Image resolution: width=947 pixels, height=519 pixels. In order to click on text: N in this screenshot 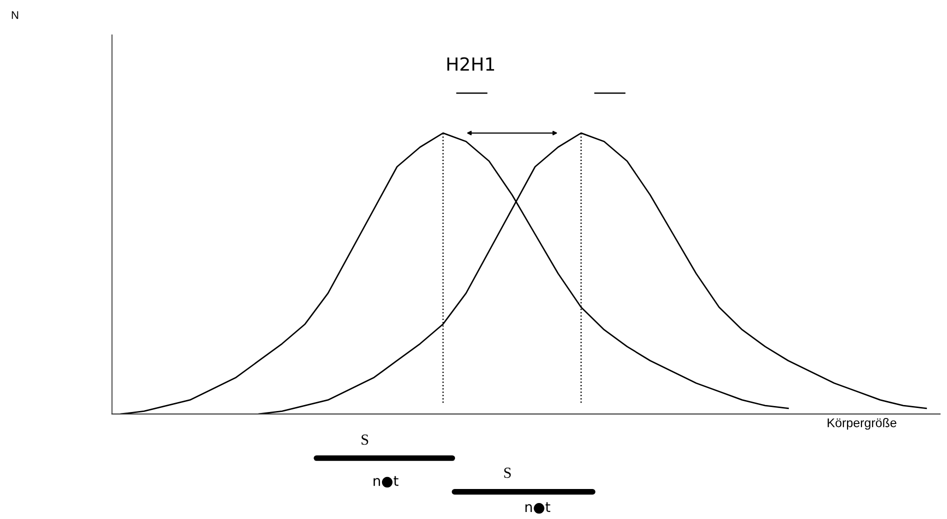, I will do `click(15, 15)`.